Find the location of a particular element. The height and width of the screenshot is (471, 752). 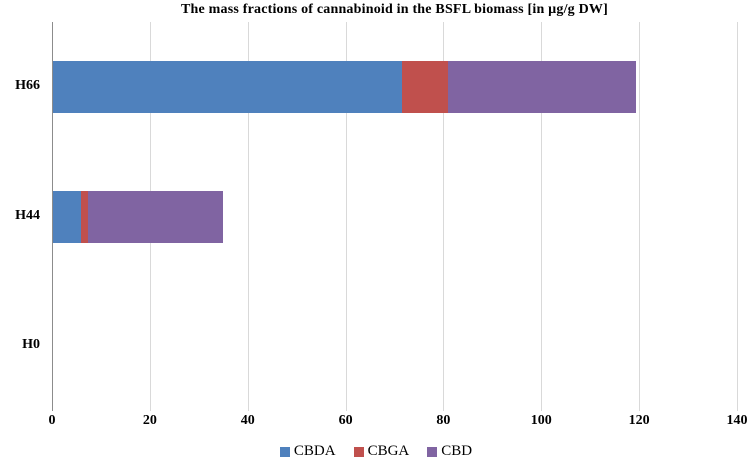

x-tick-label: 140 is located at coordinates (737, 420).